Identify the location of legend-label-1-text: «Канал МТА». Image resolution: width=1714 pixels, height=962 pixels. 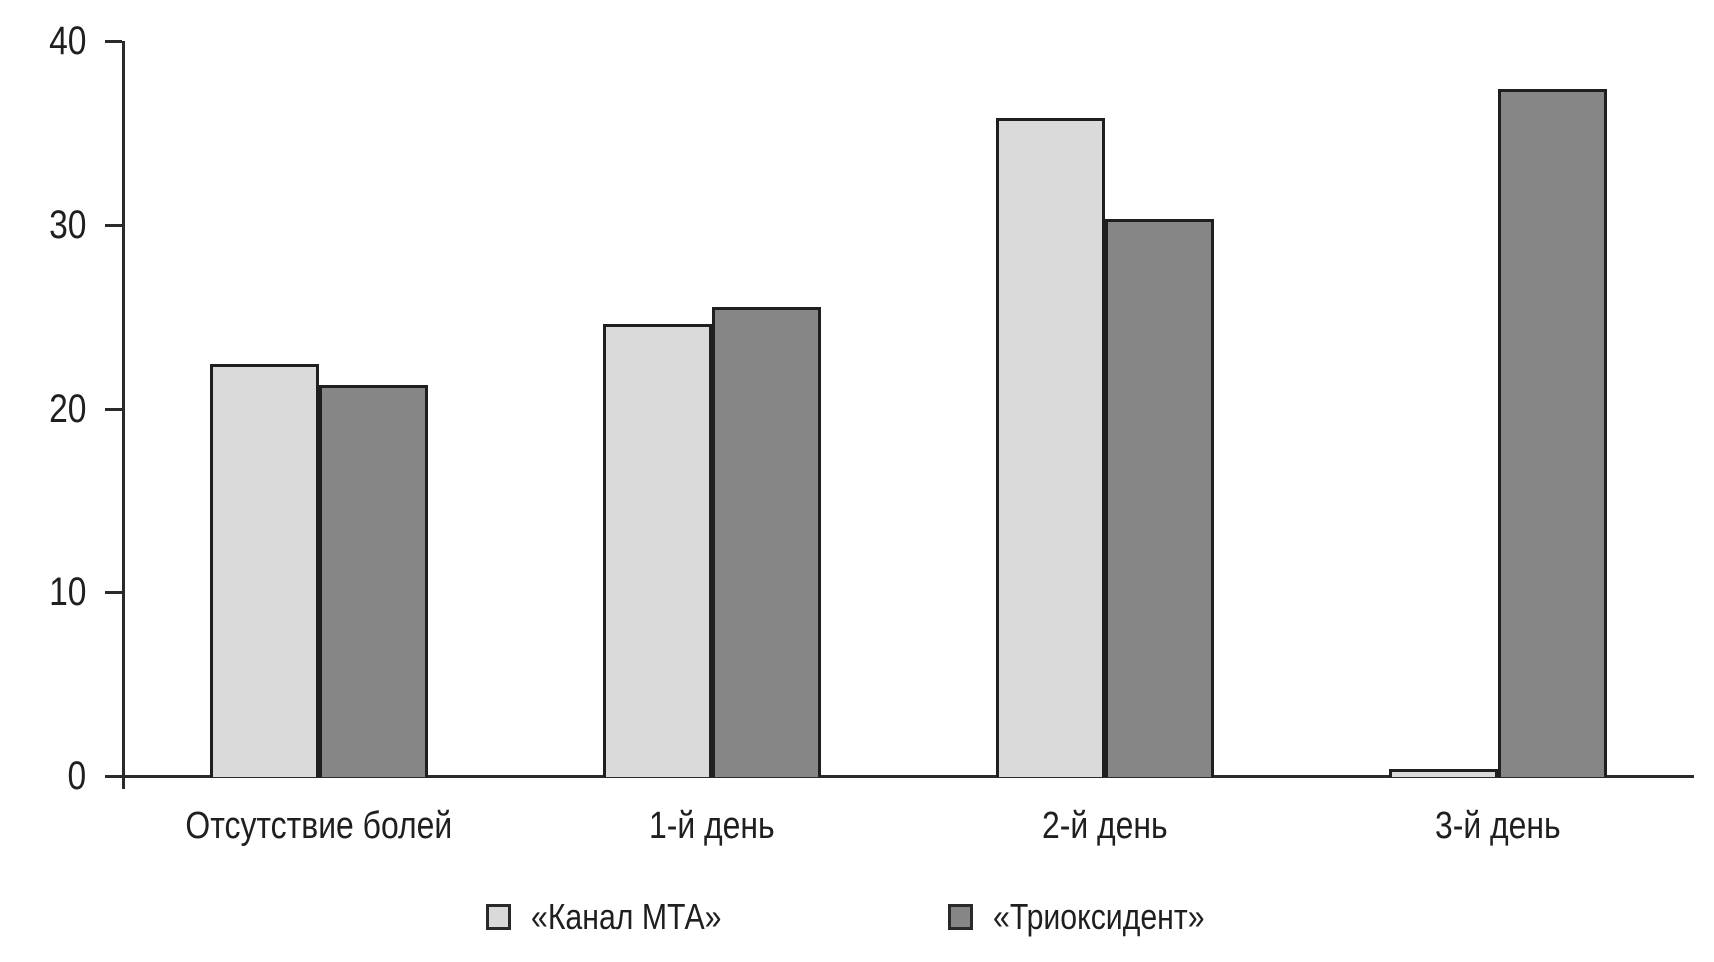
(626, 916).